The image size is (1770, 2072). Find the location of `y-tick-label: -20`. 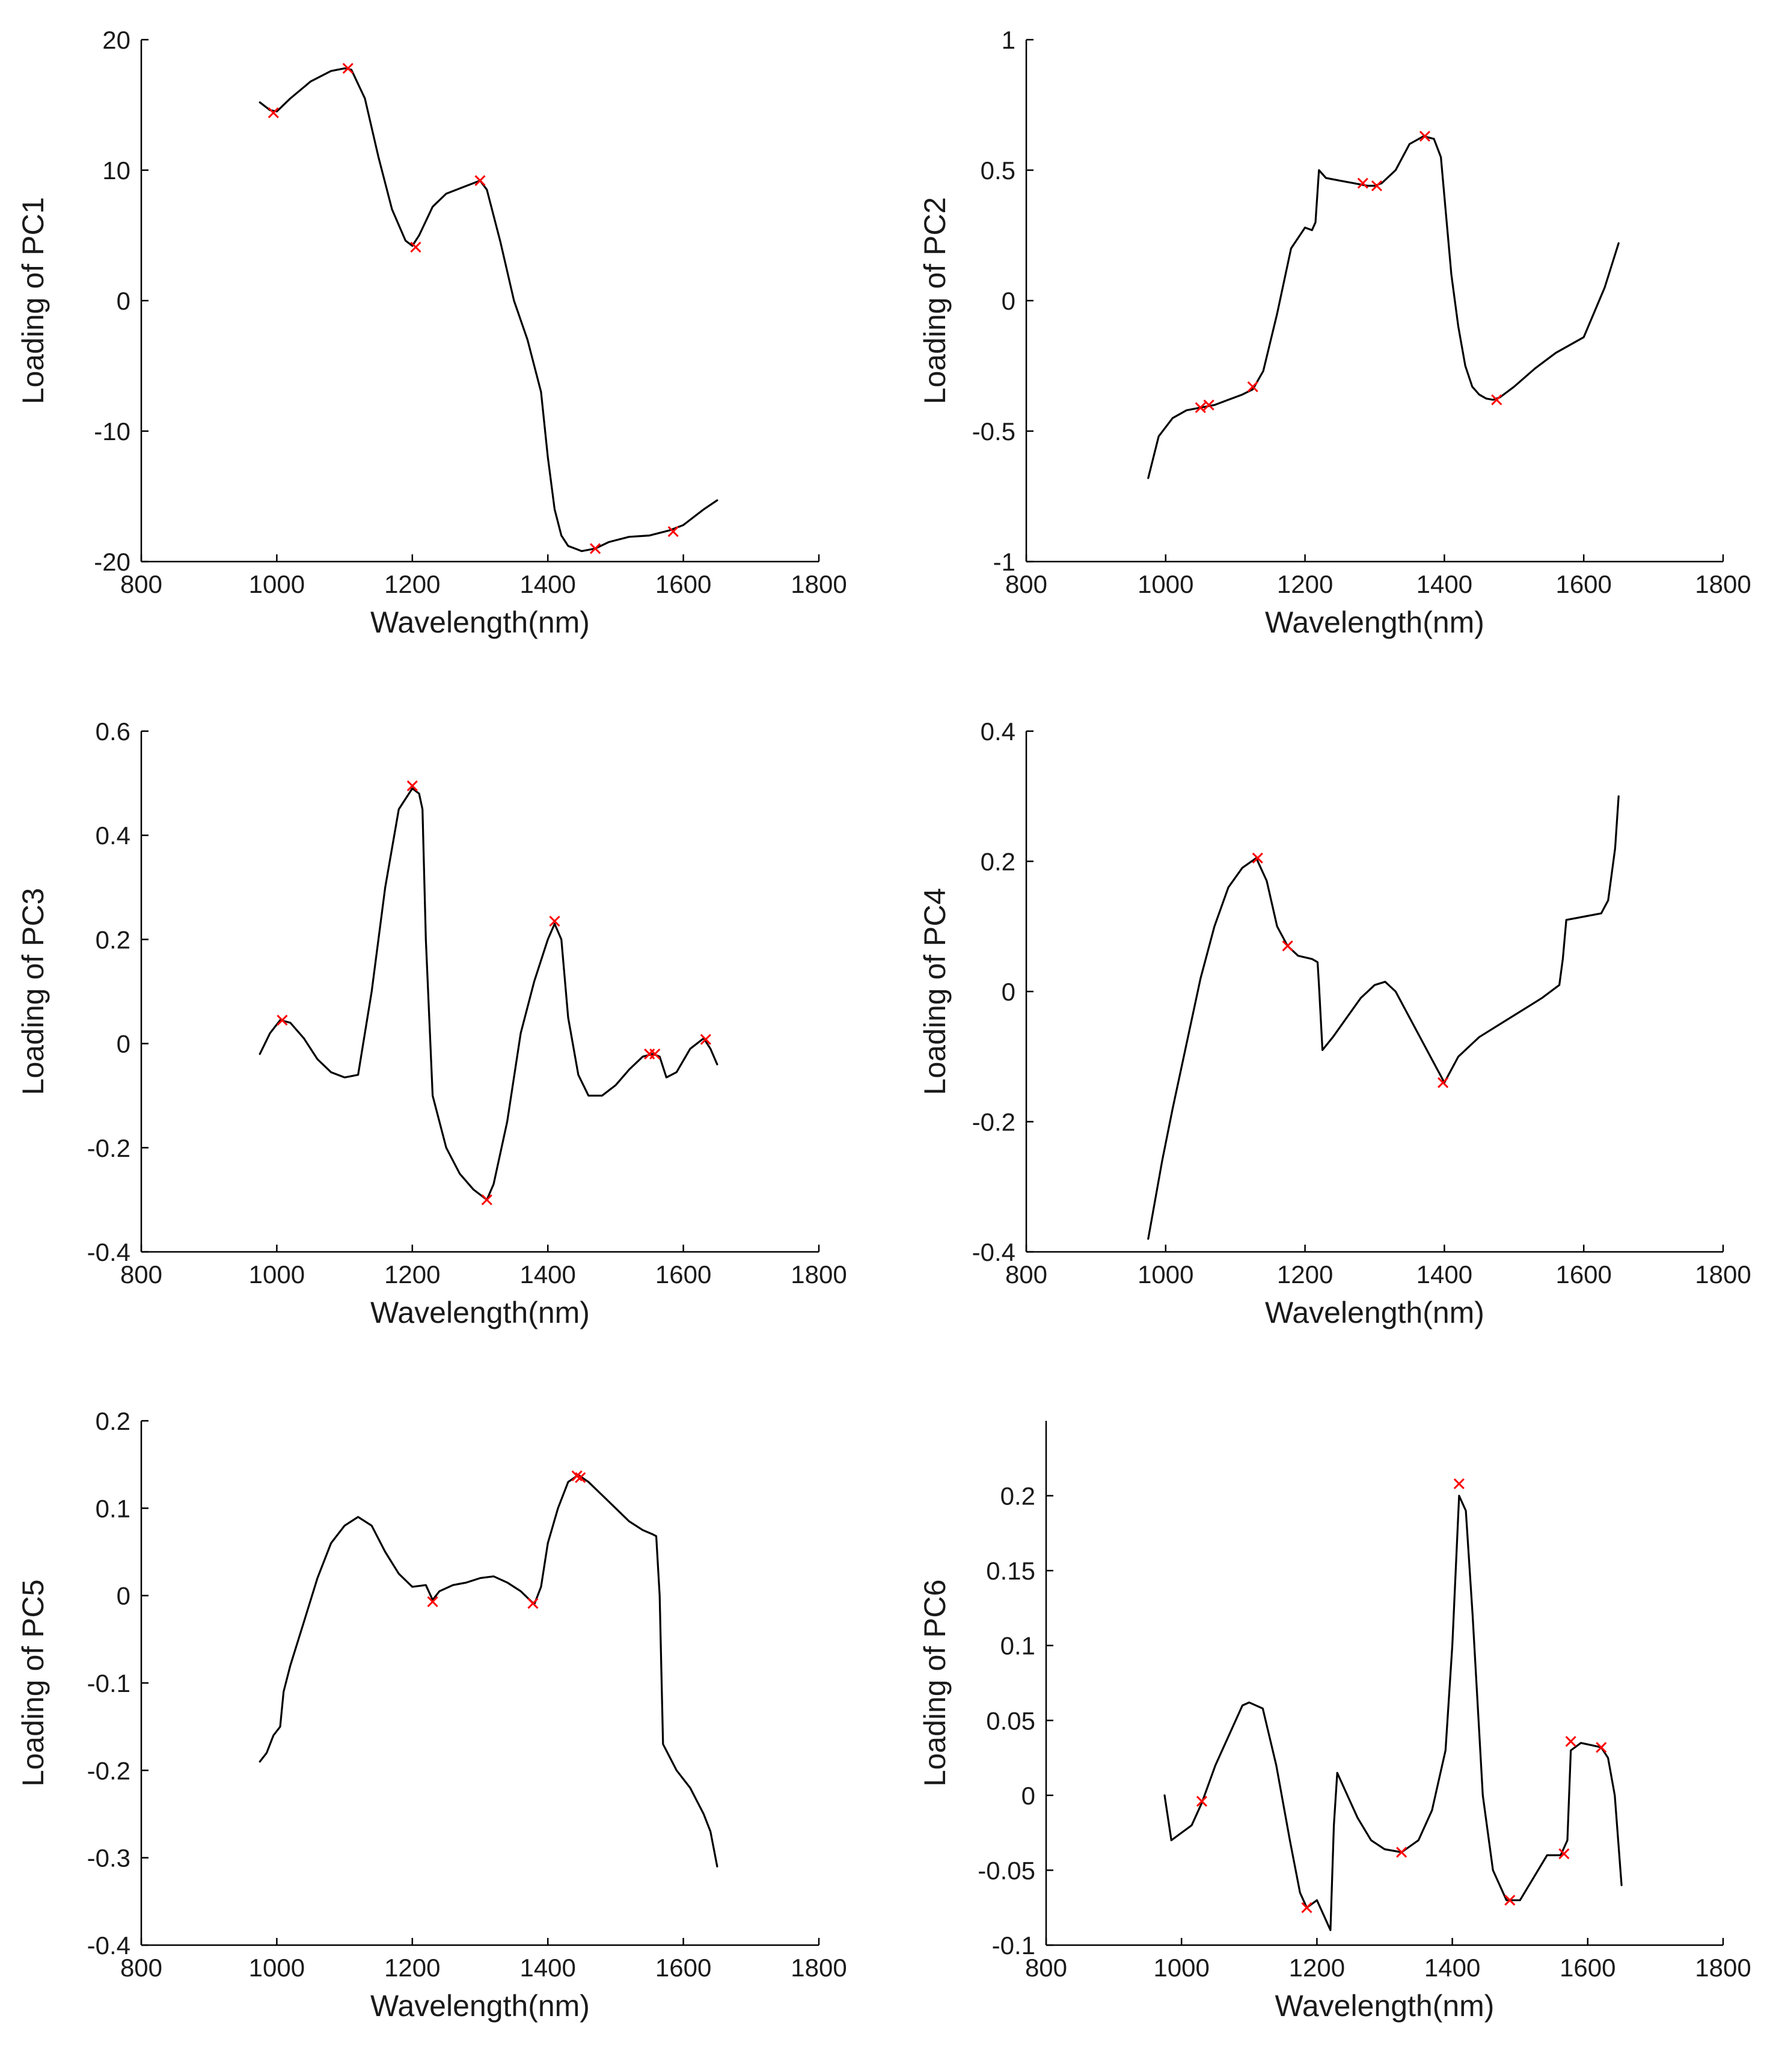

y-tick-label: -20 is located at coordinates (112, 562).